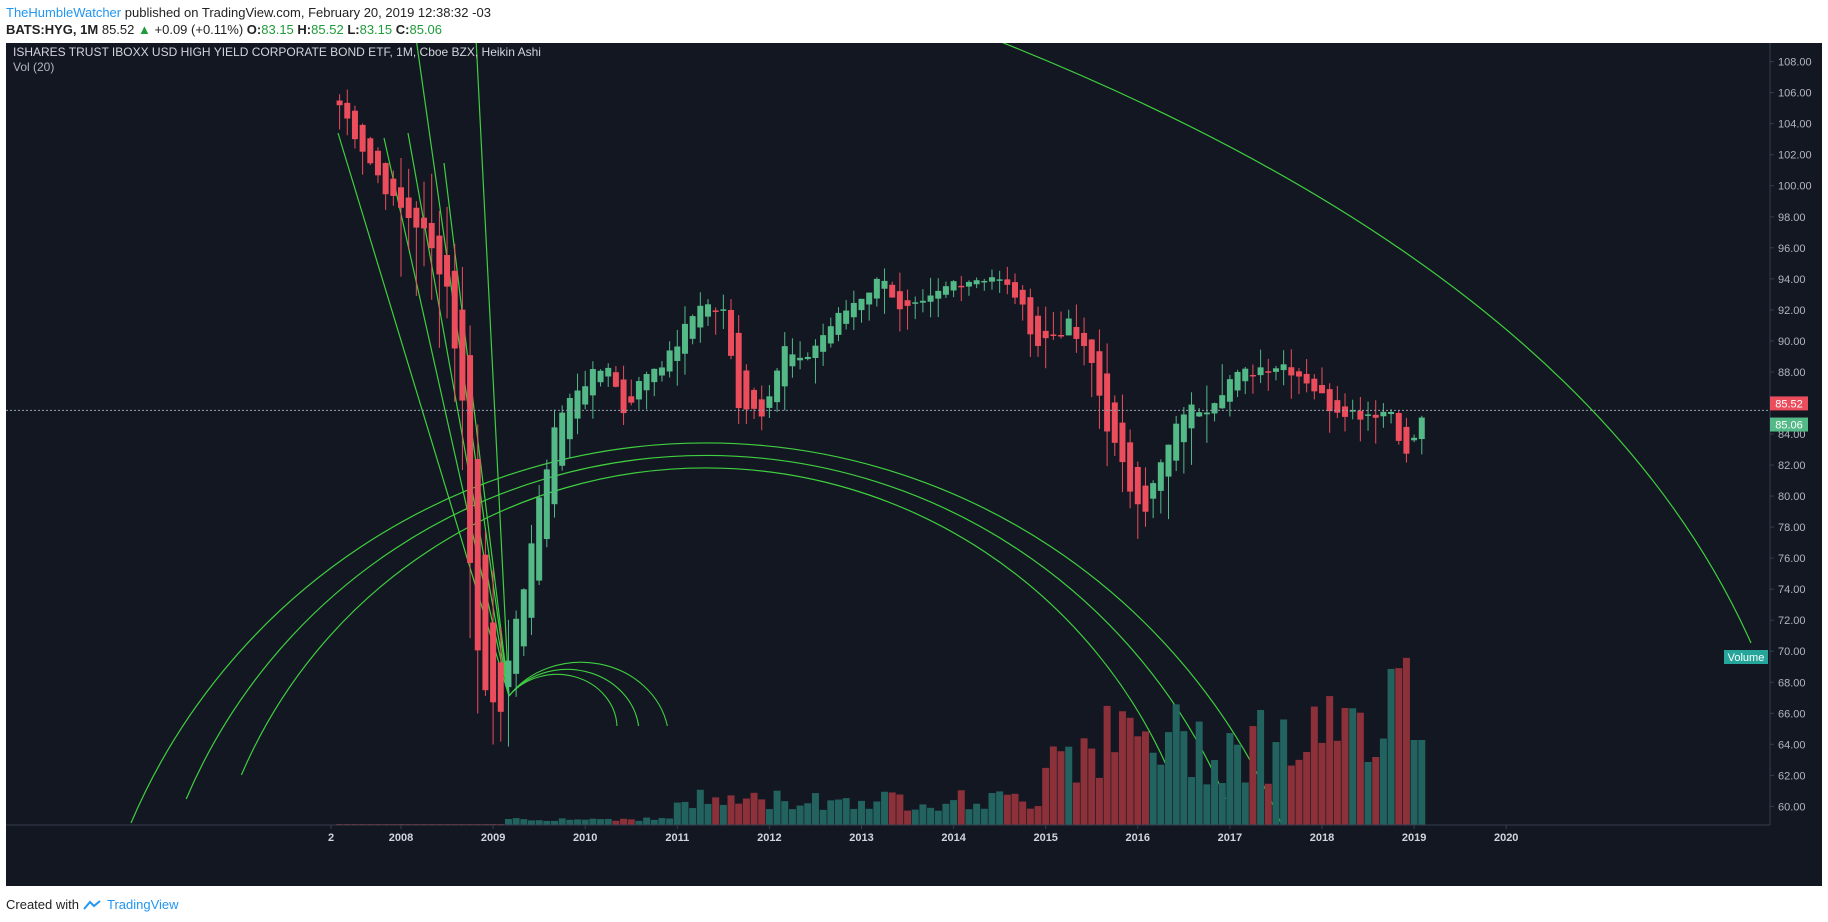 The width and height of the screenshot is (1828, 922). I want to click on y-tick-label: 66.00, so click(1792, 714).